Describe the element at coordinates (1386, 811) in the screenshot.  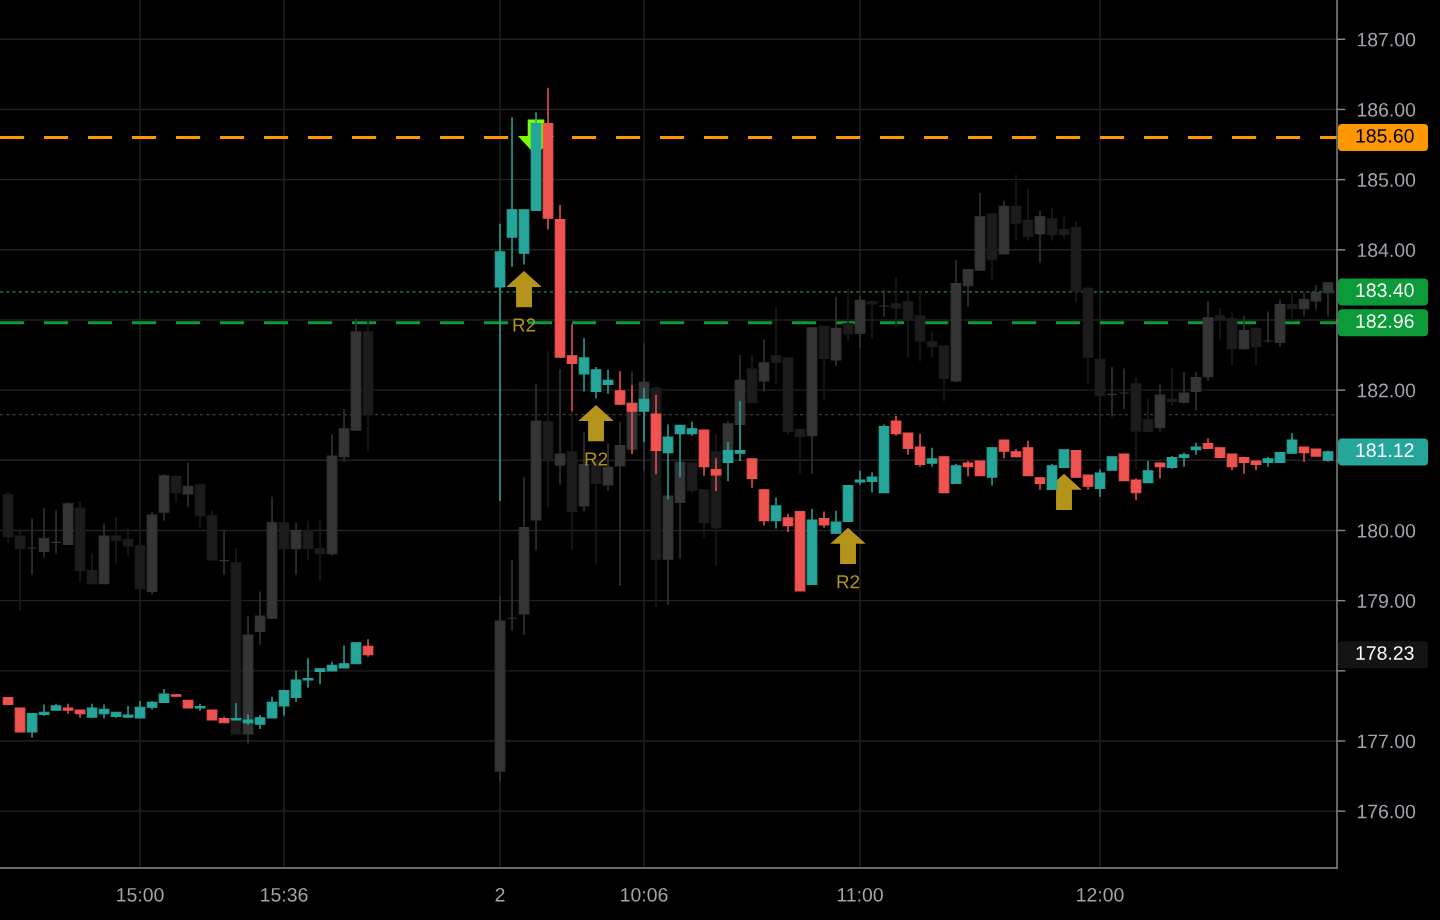
I see `y-tick-label: 176.00` at that location.